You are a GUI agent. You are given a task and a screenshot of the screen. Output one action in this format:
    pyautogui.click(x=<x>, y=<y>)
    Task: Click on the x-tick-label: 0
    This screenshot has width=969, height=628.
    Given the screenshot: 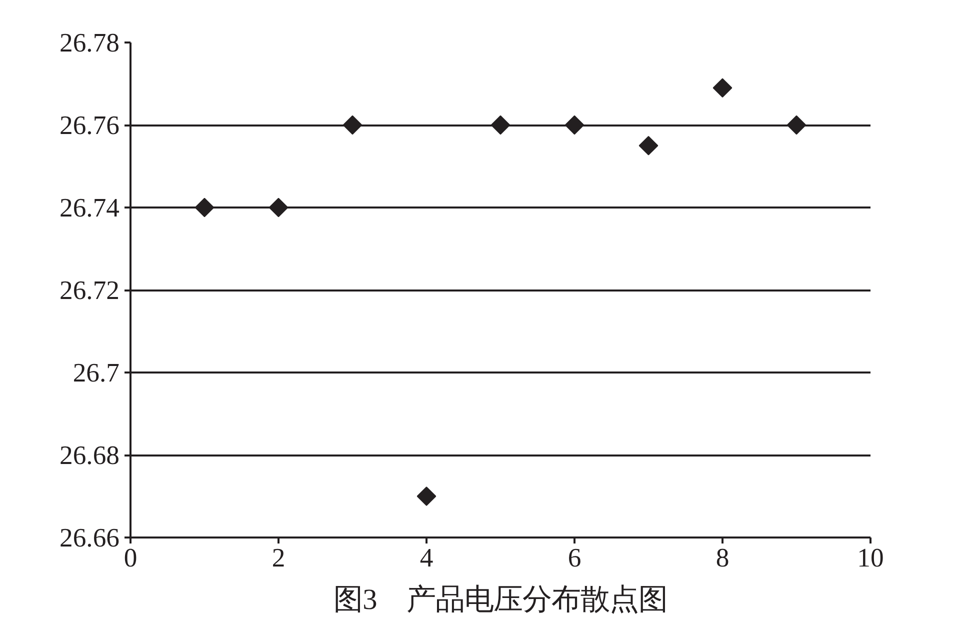 What is the action you would take?
    pyautogui.click(x=131, y=557)
    